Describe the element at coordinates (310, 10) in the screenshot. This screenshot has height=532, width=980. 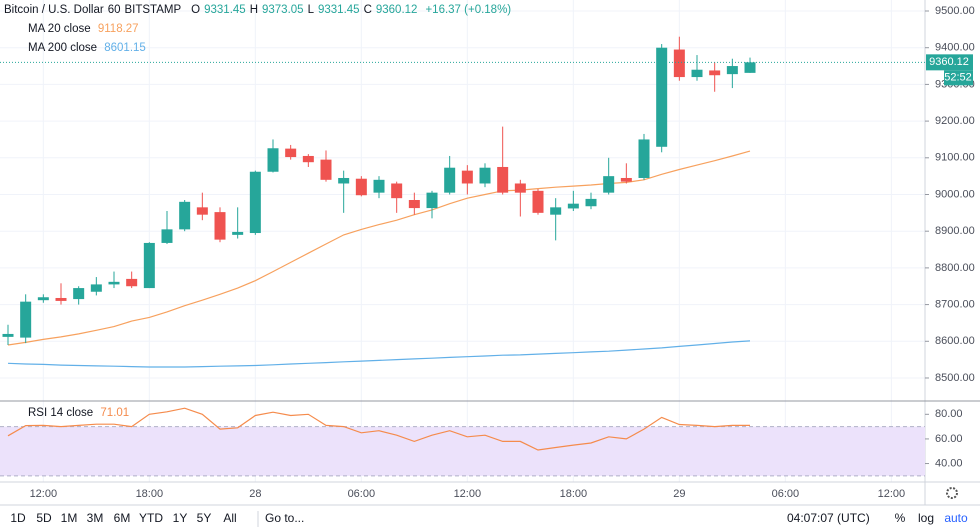
I see `ohlc-label: L` at that location.